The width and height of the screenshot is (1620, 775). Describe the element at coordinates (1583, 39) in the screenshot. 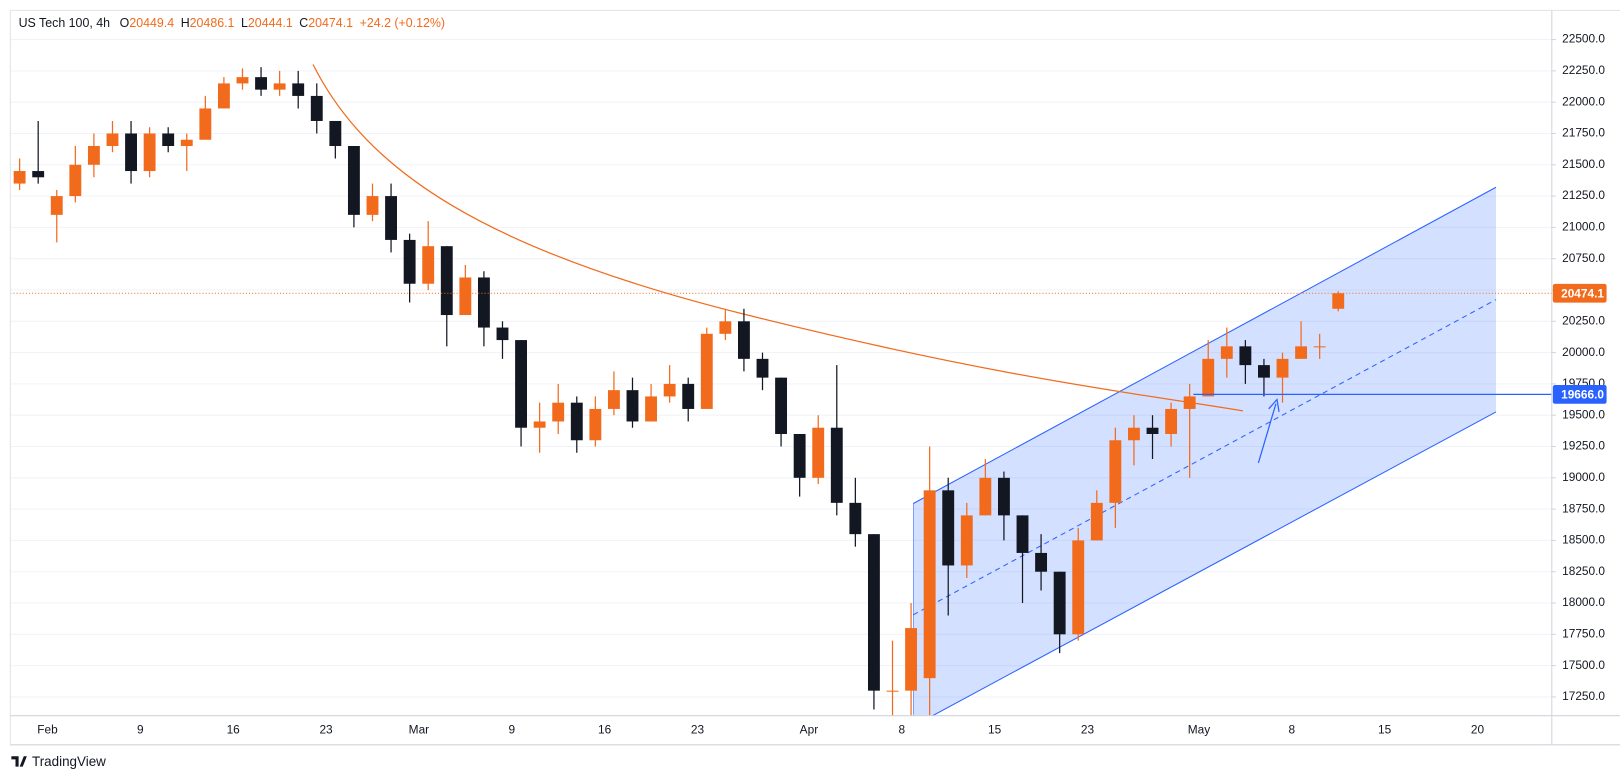

I see `y-tick-label: 22500.0` at that location.